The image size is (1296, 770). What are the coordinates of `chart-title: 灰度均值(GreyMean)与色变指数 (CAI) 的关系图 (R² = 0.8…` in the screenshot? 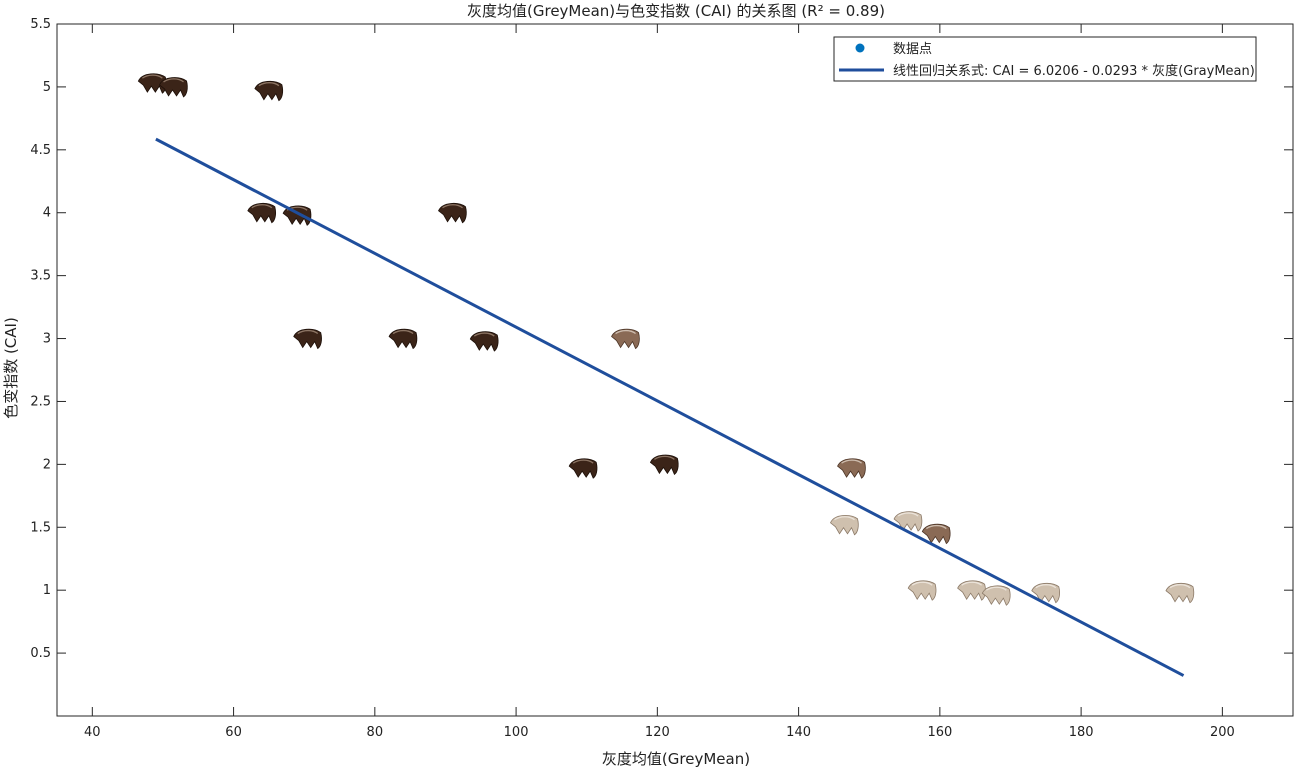 It's located at (676, 11).